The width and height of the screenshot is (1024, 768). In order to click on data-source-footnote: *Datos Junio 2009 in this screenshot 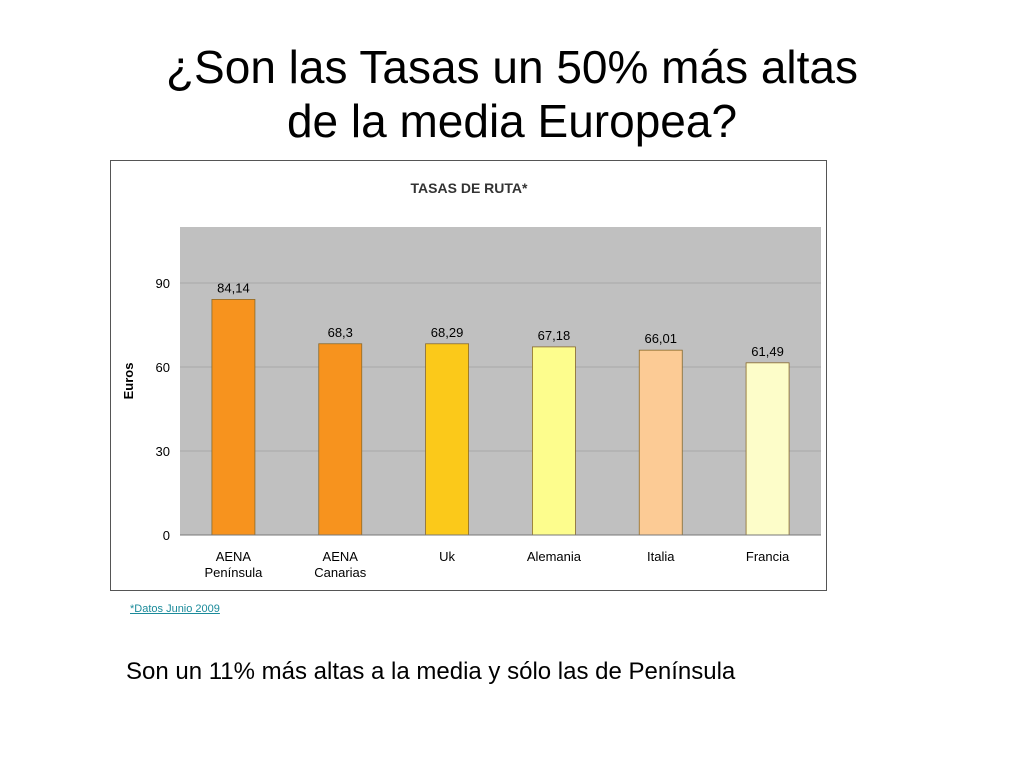, I will do `click(175, 609)`.